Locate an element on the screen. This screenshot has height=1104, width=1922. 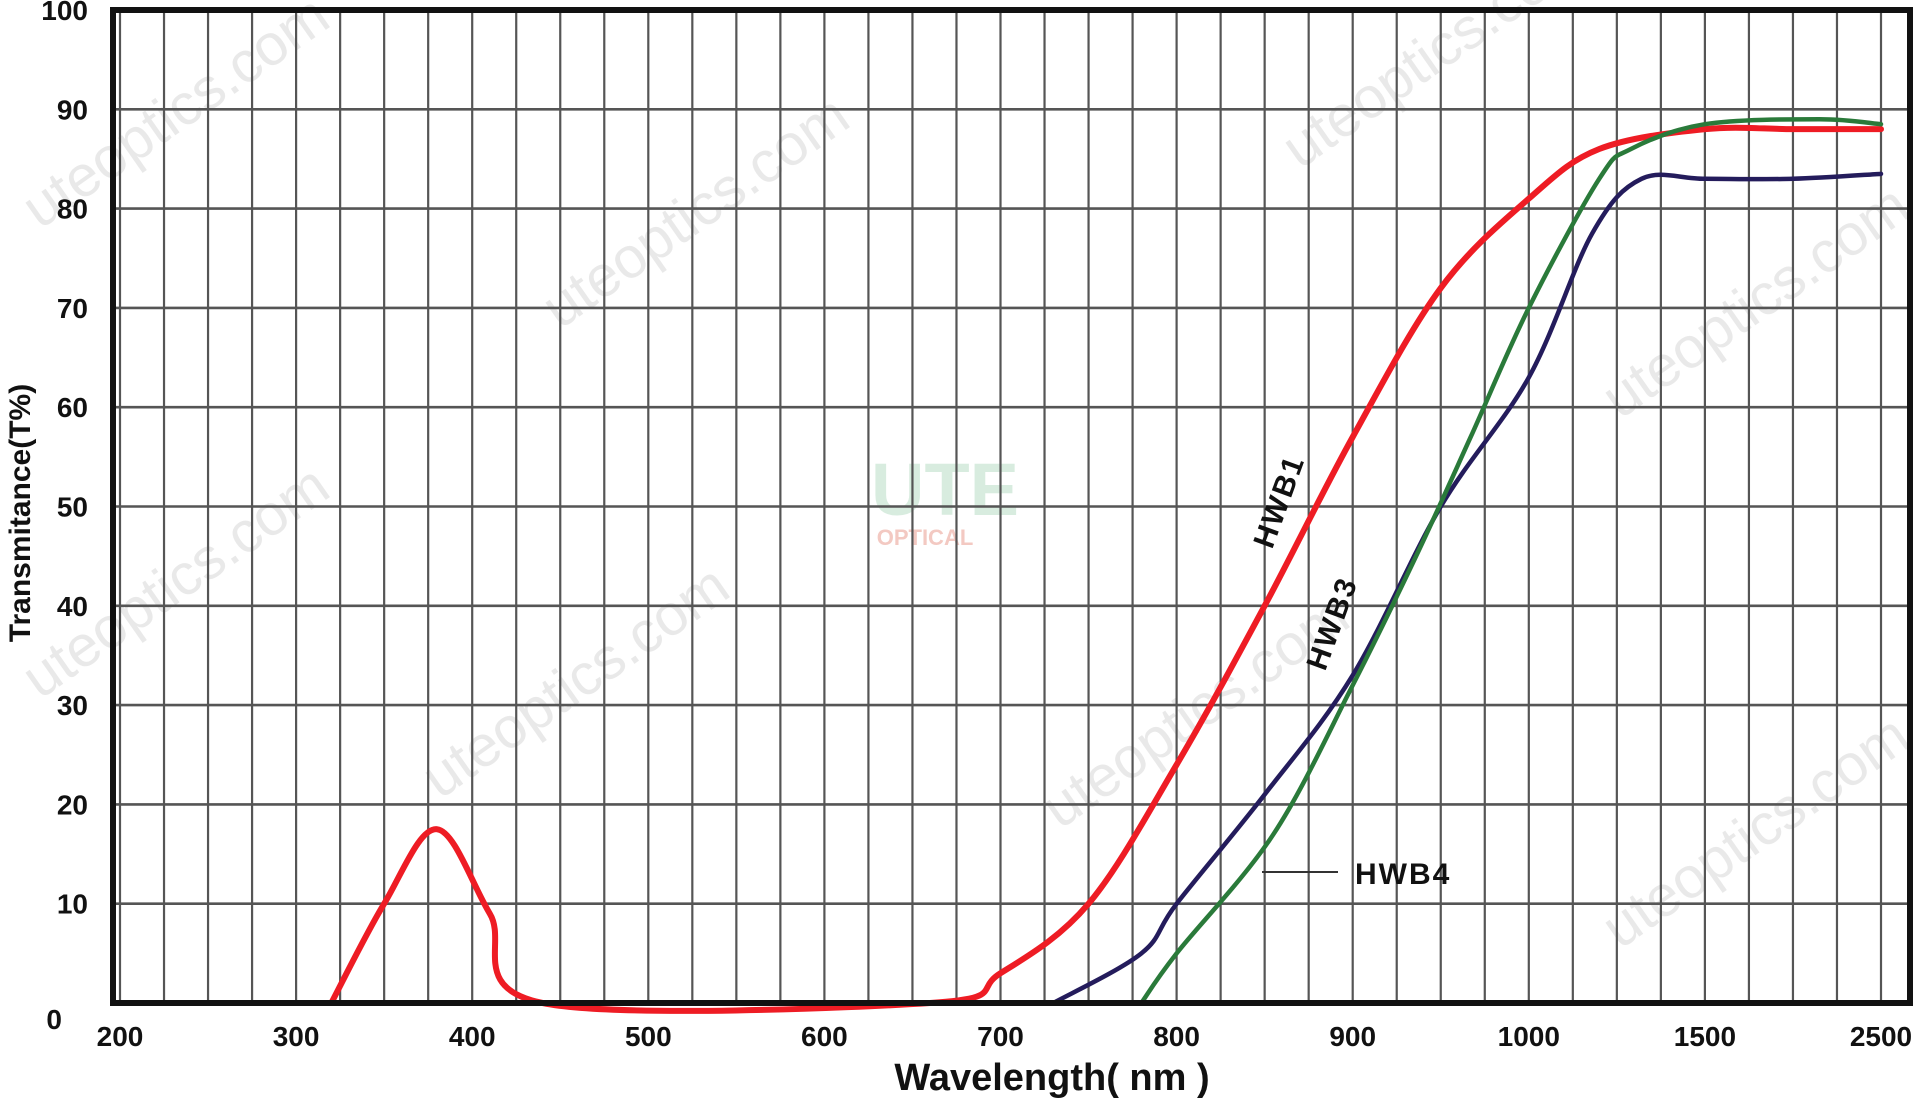
x-tick-label: 1000 is located at coordinates (1529, 1036).